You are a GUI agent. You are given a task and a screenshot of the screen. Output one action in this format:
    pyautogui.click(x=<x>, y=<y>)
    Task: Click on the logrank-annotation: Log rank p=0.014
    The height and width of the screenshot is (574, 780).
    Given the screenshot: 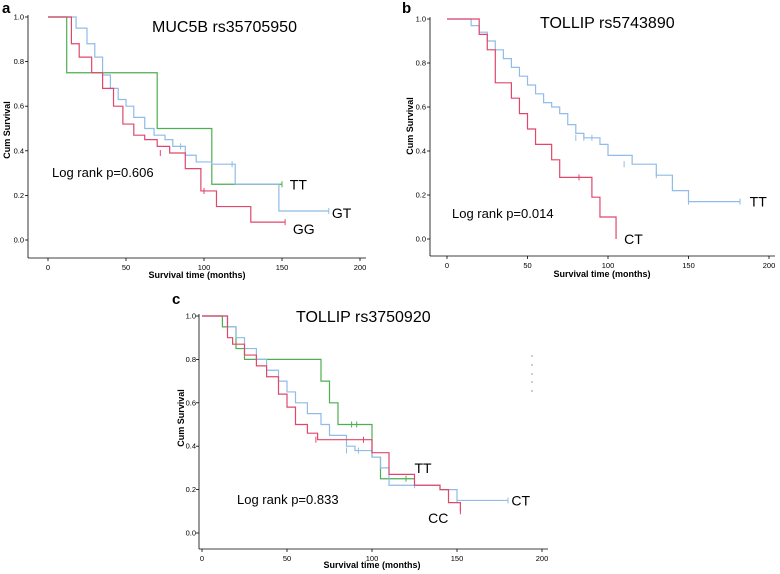 What is the action you would take?
    pyautogui.click(x=503, y=213)
    